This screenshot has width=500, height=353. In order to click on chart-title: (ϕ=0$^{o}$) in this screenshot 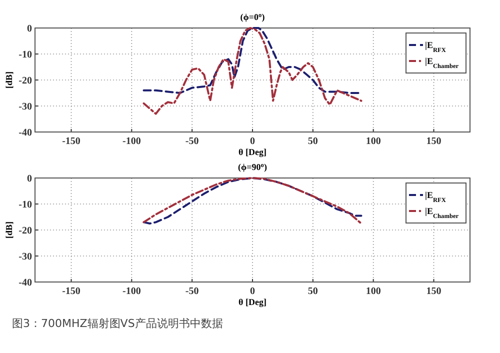, I will do `click(252, 17)`.